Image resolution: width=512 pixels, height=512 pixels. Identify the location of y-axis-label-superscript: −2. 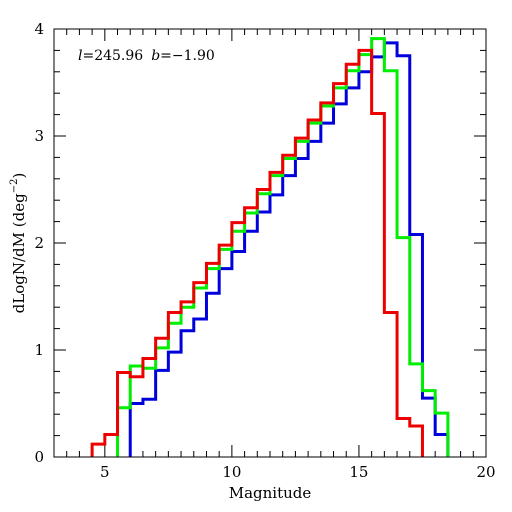
(14, 186).